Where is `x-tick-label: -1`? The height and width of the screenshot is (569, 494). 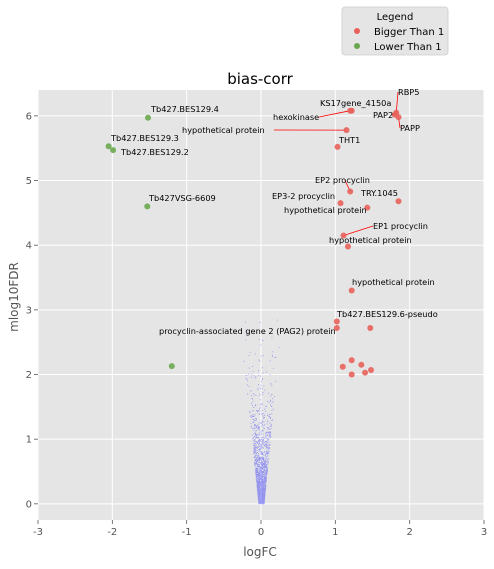 x-tick-label: -1 is located at coordinates (187, 532).